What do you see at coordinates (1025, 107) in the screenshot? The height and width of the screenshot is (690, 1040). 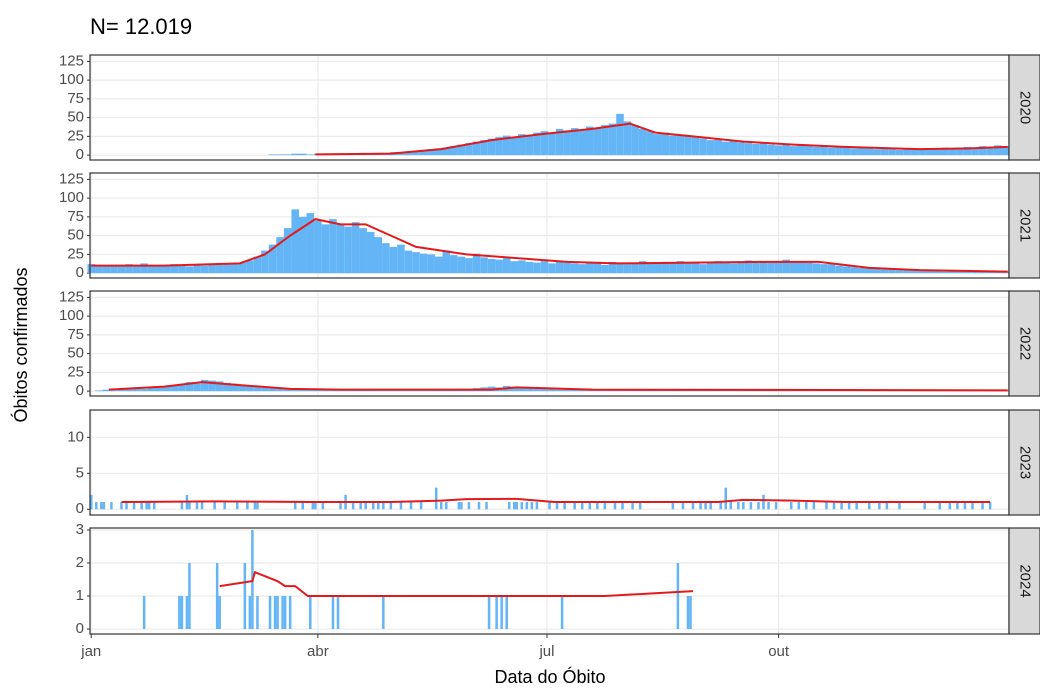 I see `facet-label: 2020` at bounding box center [1025, 107].